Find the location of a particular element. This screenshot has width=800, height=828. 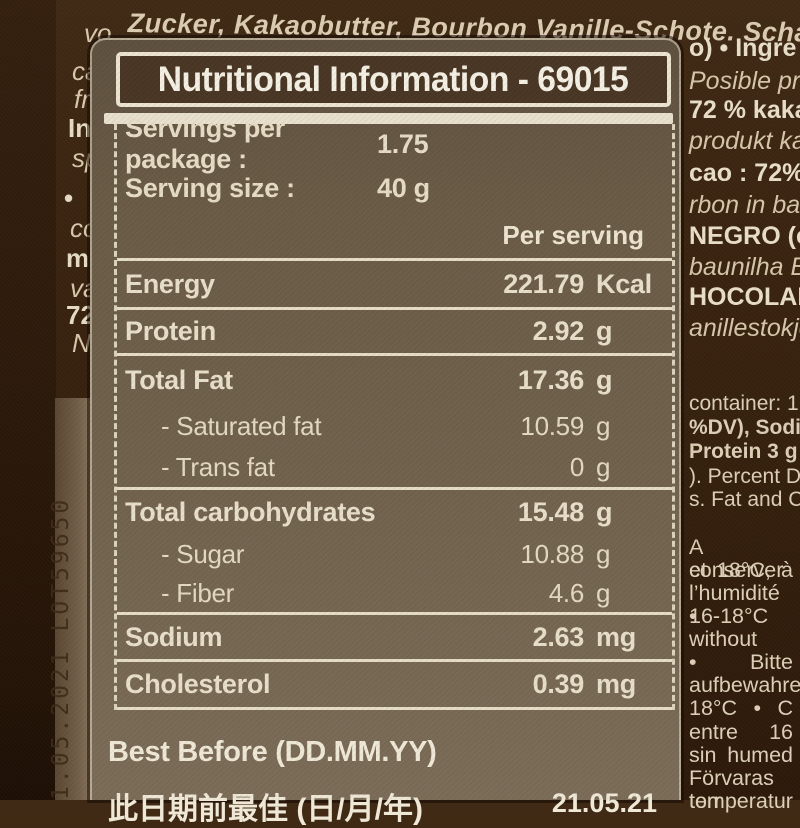

nutrition-row-total-carbohydrates: Total carbohydrates 15.48 g is located at coordinates (394, 512).